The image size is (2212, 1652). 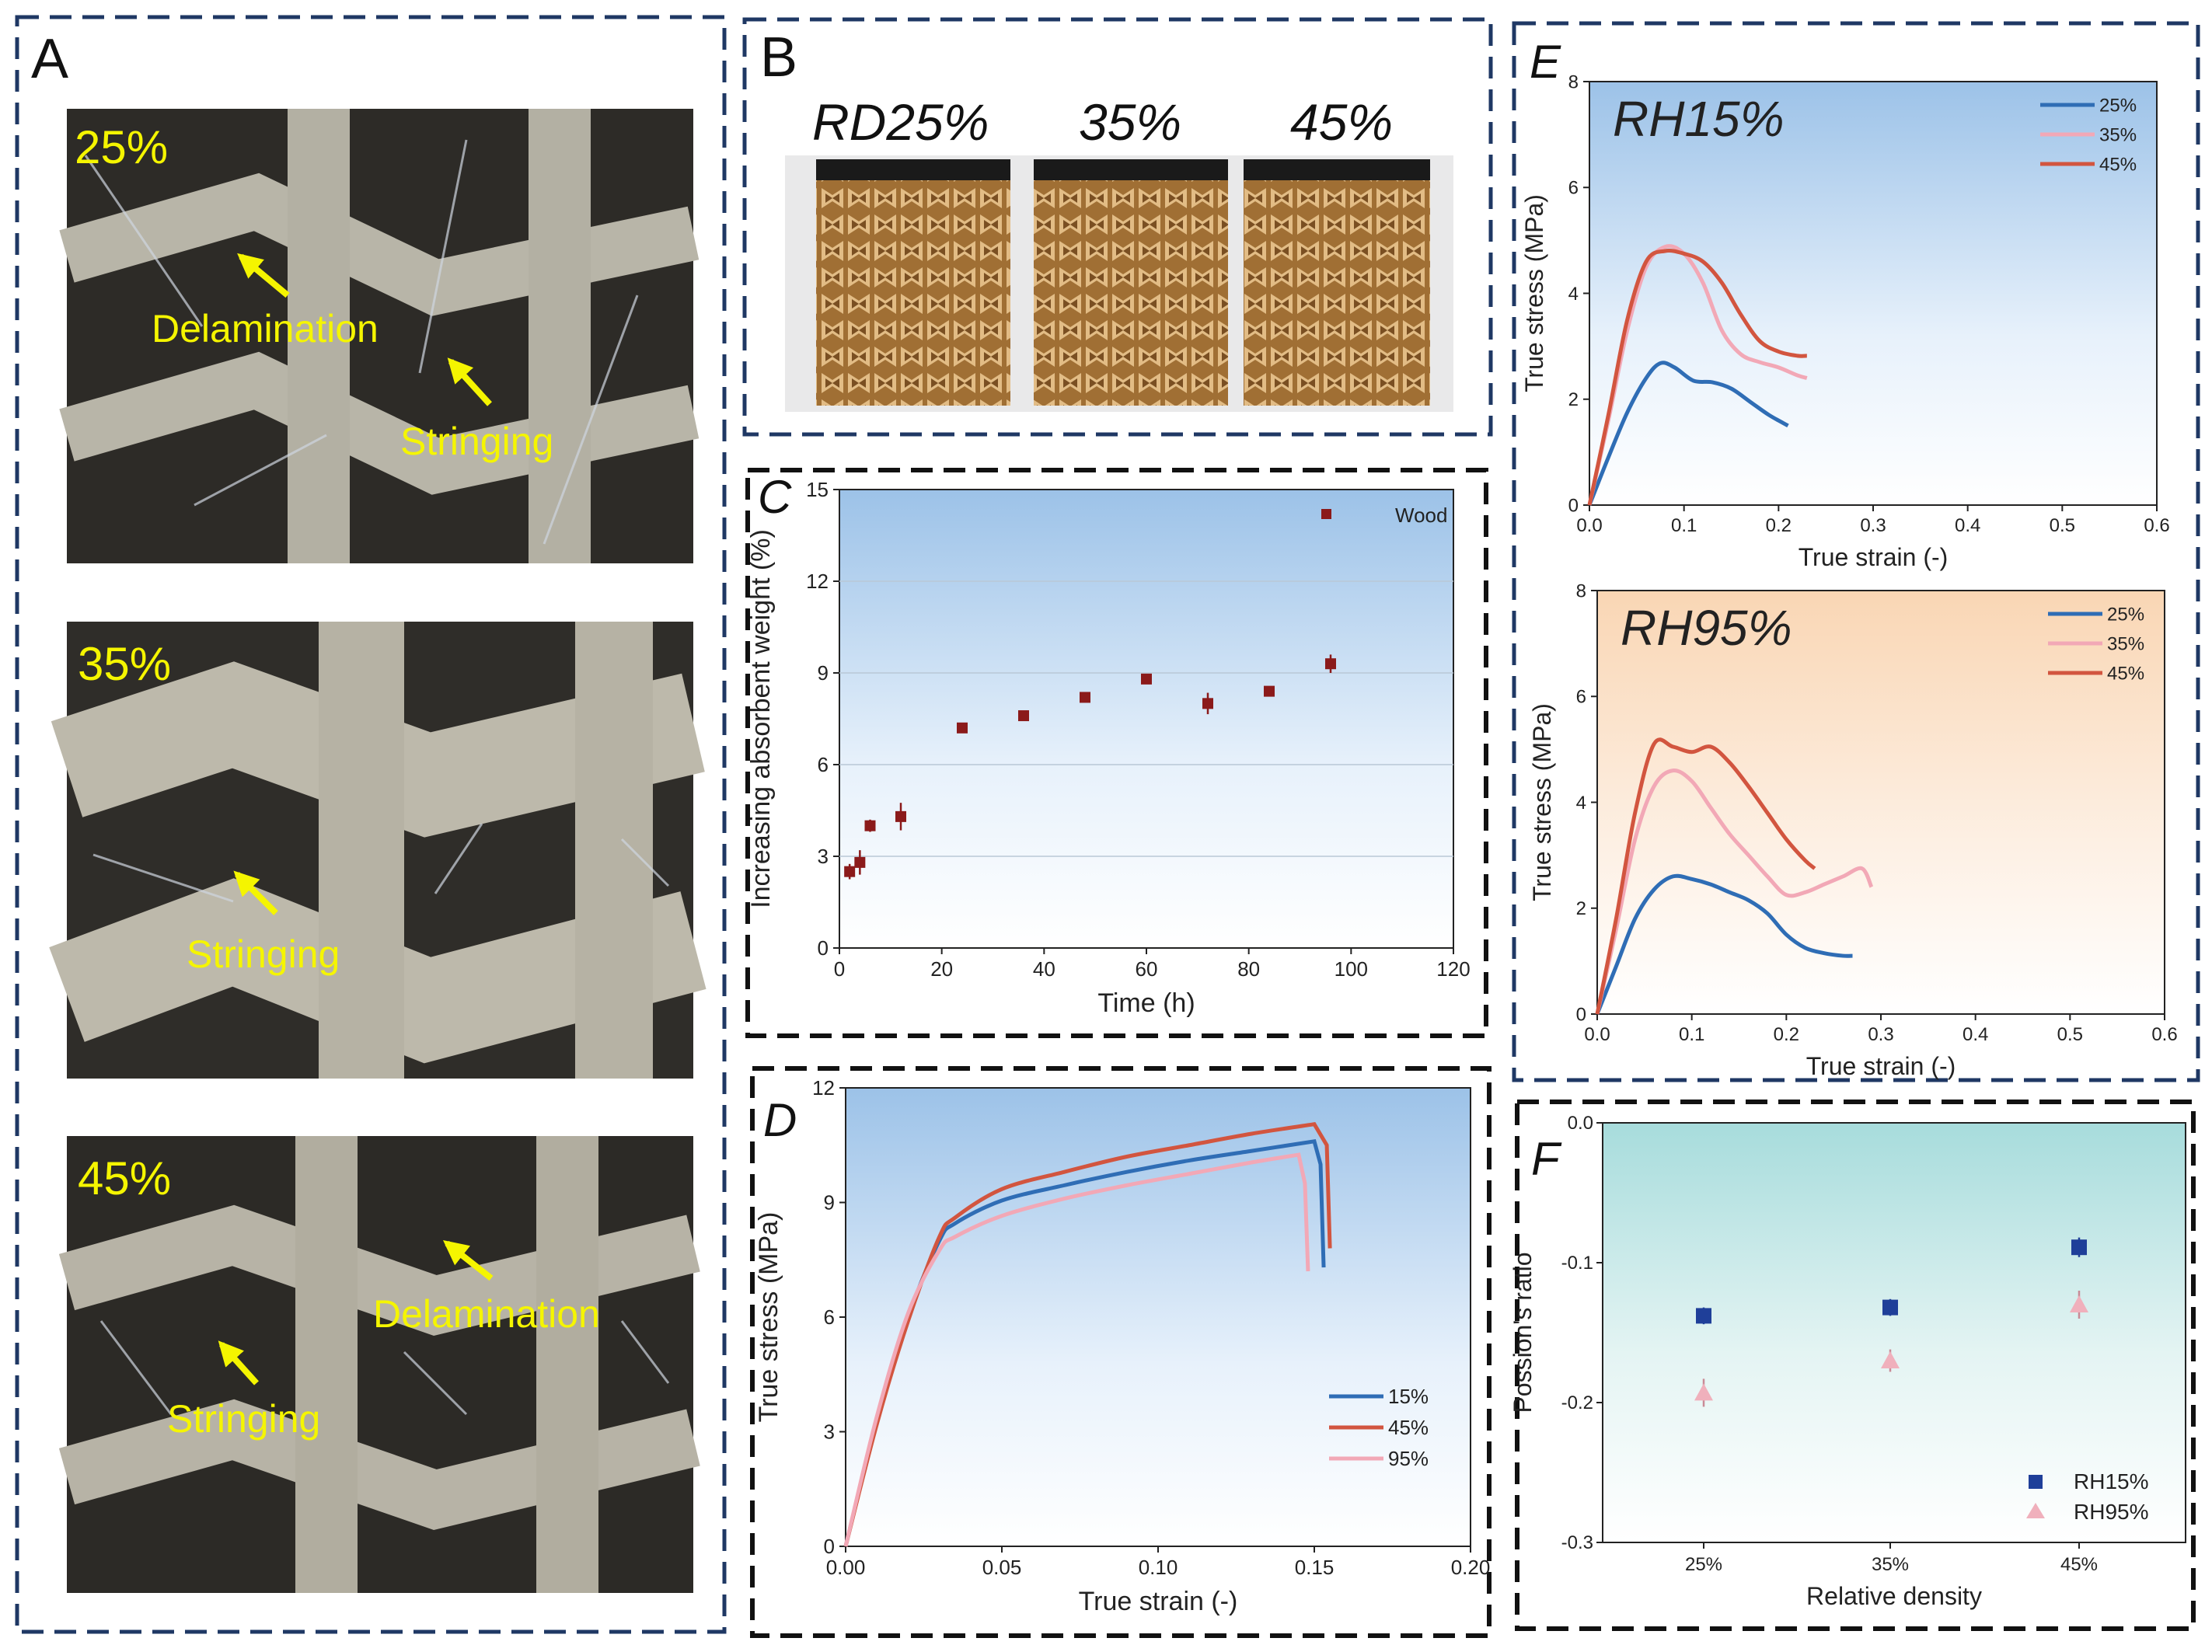 What do you see at coordinates (829, 1546) in the screenshot?
I see `y-tick-label: 0` at bounding box center [829, 1546].